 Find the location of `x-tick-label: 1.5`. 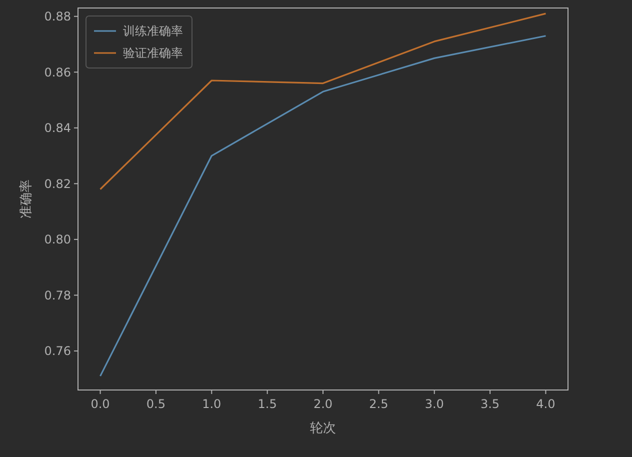

x-tick-label: 1.5 is located at coordinates (267, 404).